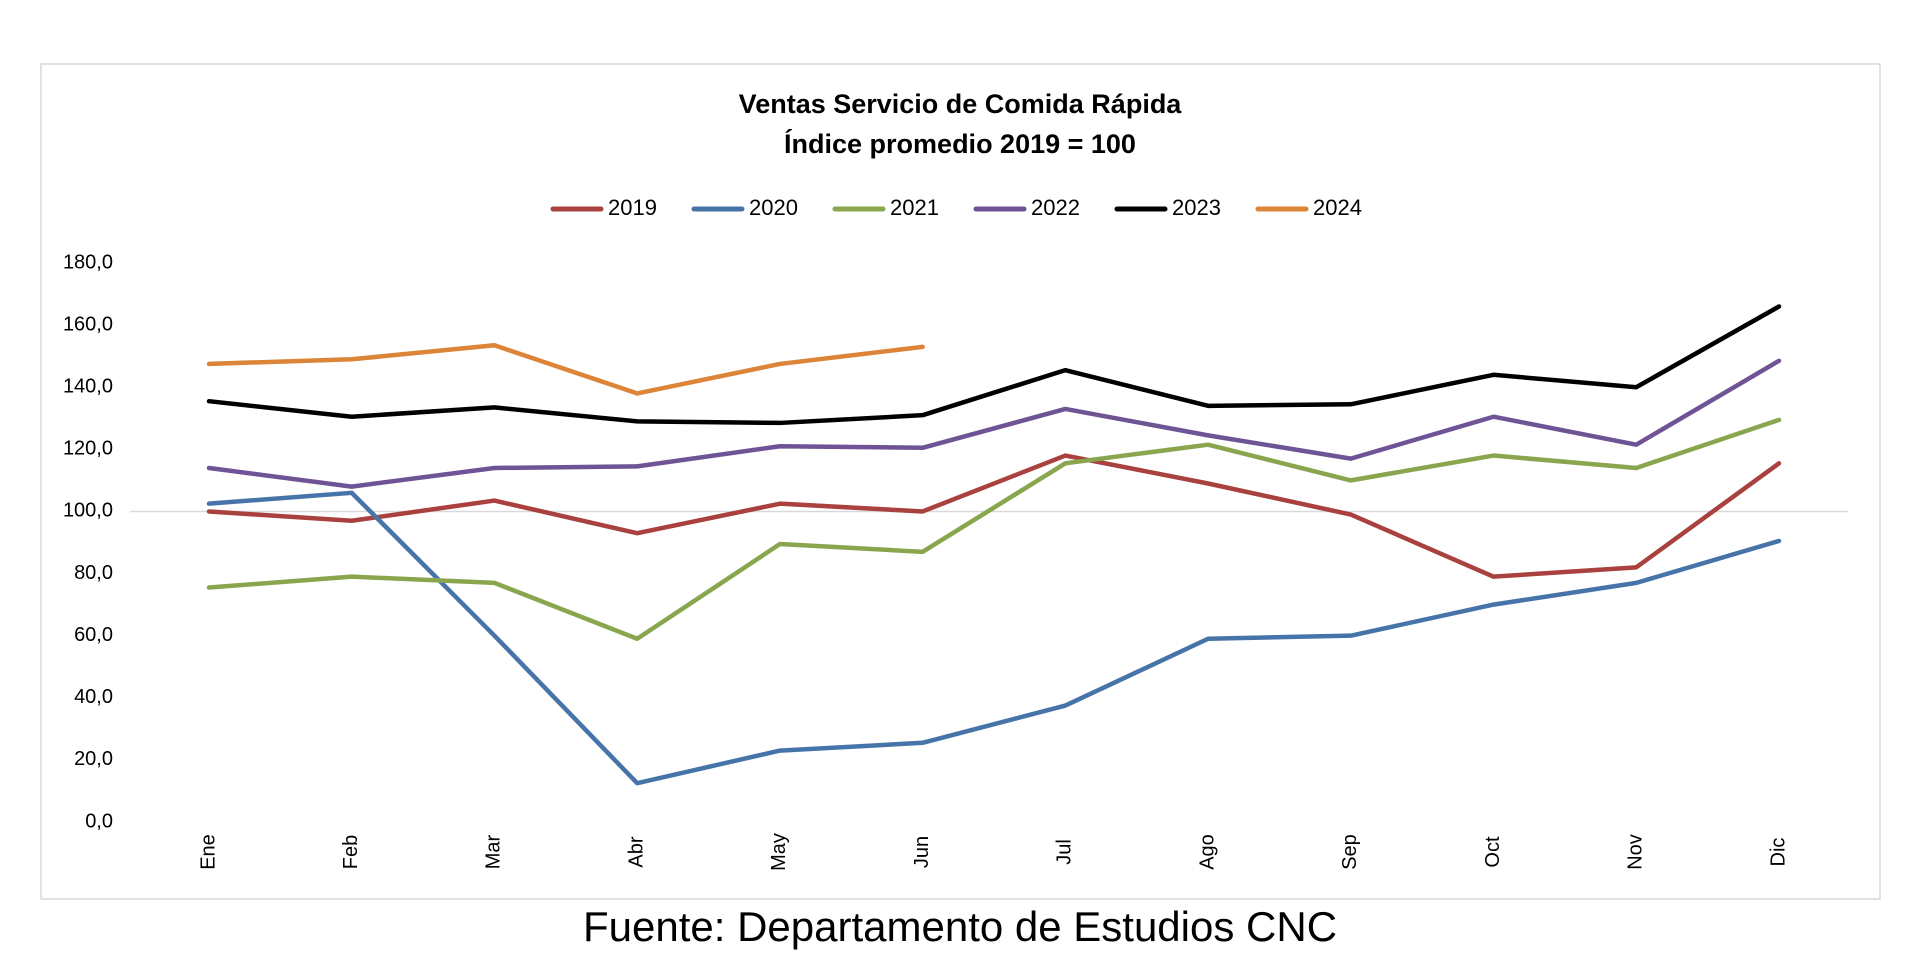 This screenshot has height=976, width=1914. What do you see at coordinates (208, 852) in the screenshot?
I see `x-tick-label: Ene` at bounding box center [208, 852].